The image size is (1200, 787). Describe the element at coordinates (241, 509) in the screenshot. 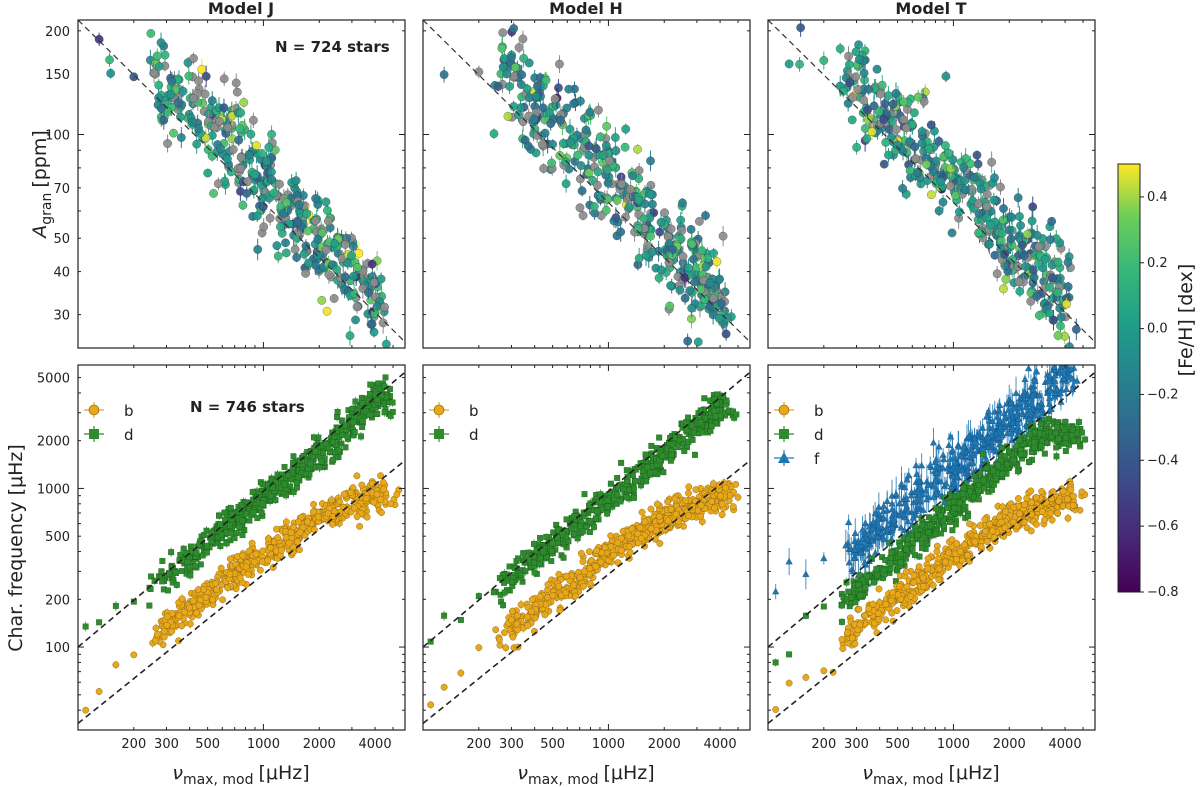

I see `fit-line-upper` at that location.